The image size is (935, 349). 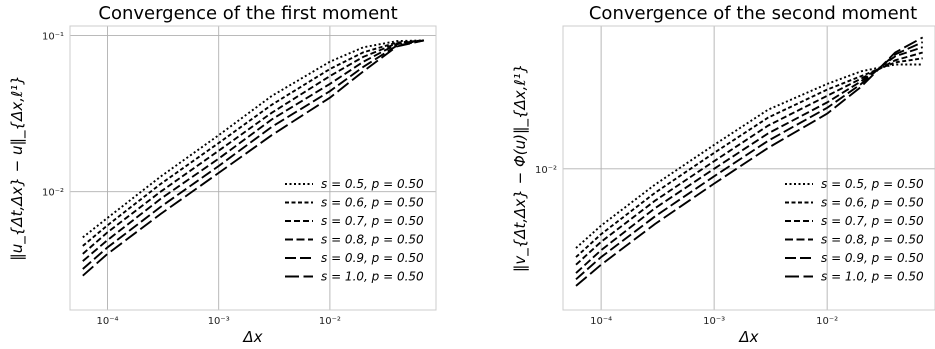 I want to click on chart-title: Convergence of the second moment, so click(x=753, y=13).